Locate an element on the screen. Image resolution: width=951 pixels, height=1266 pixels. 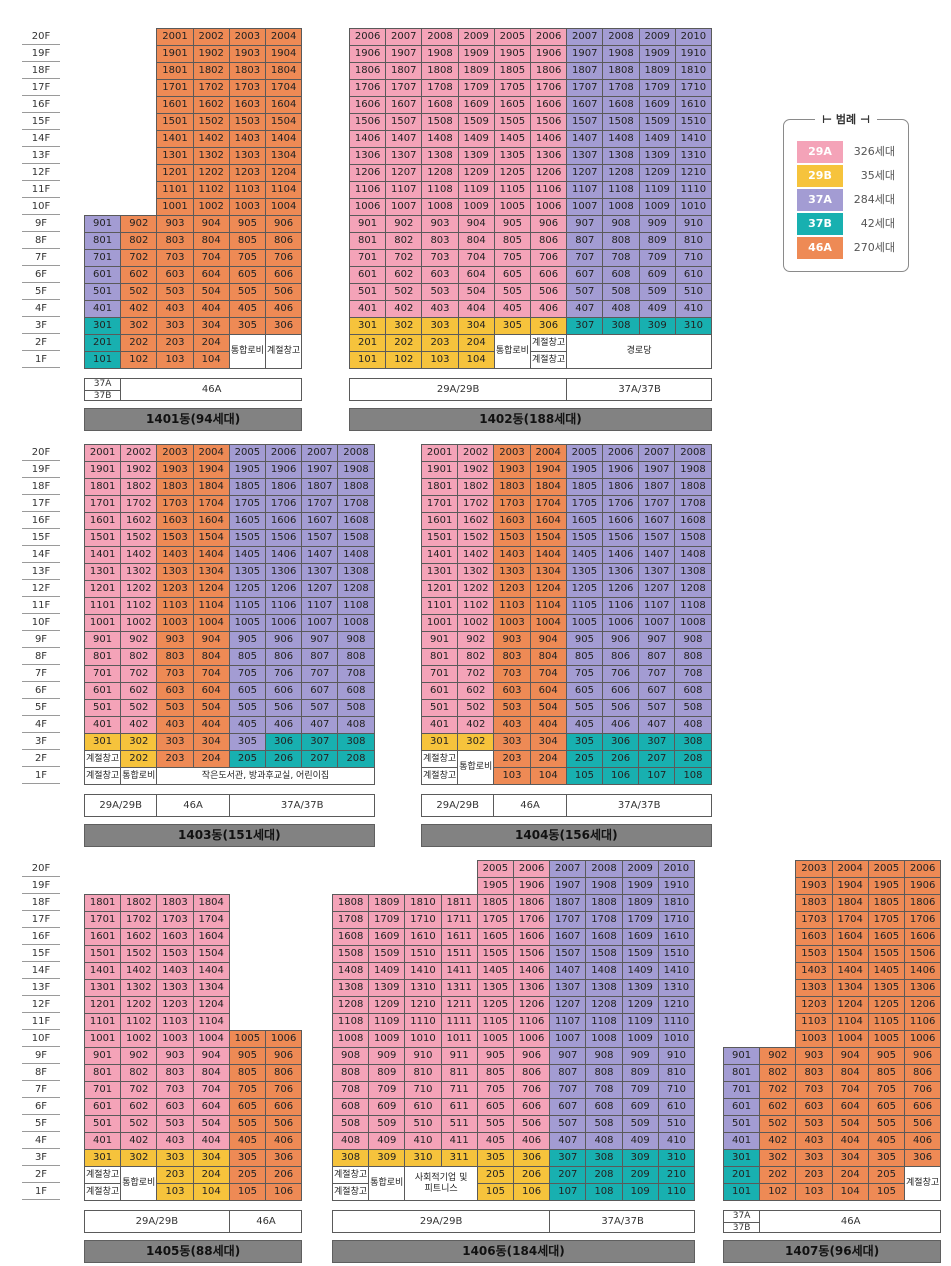
unit-cell: 1608 is located at coordinates (440, 105).